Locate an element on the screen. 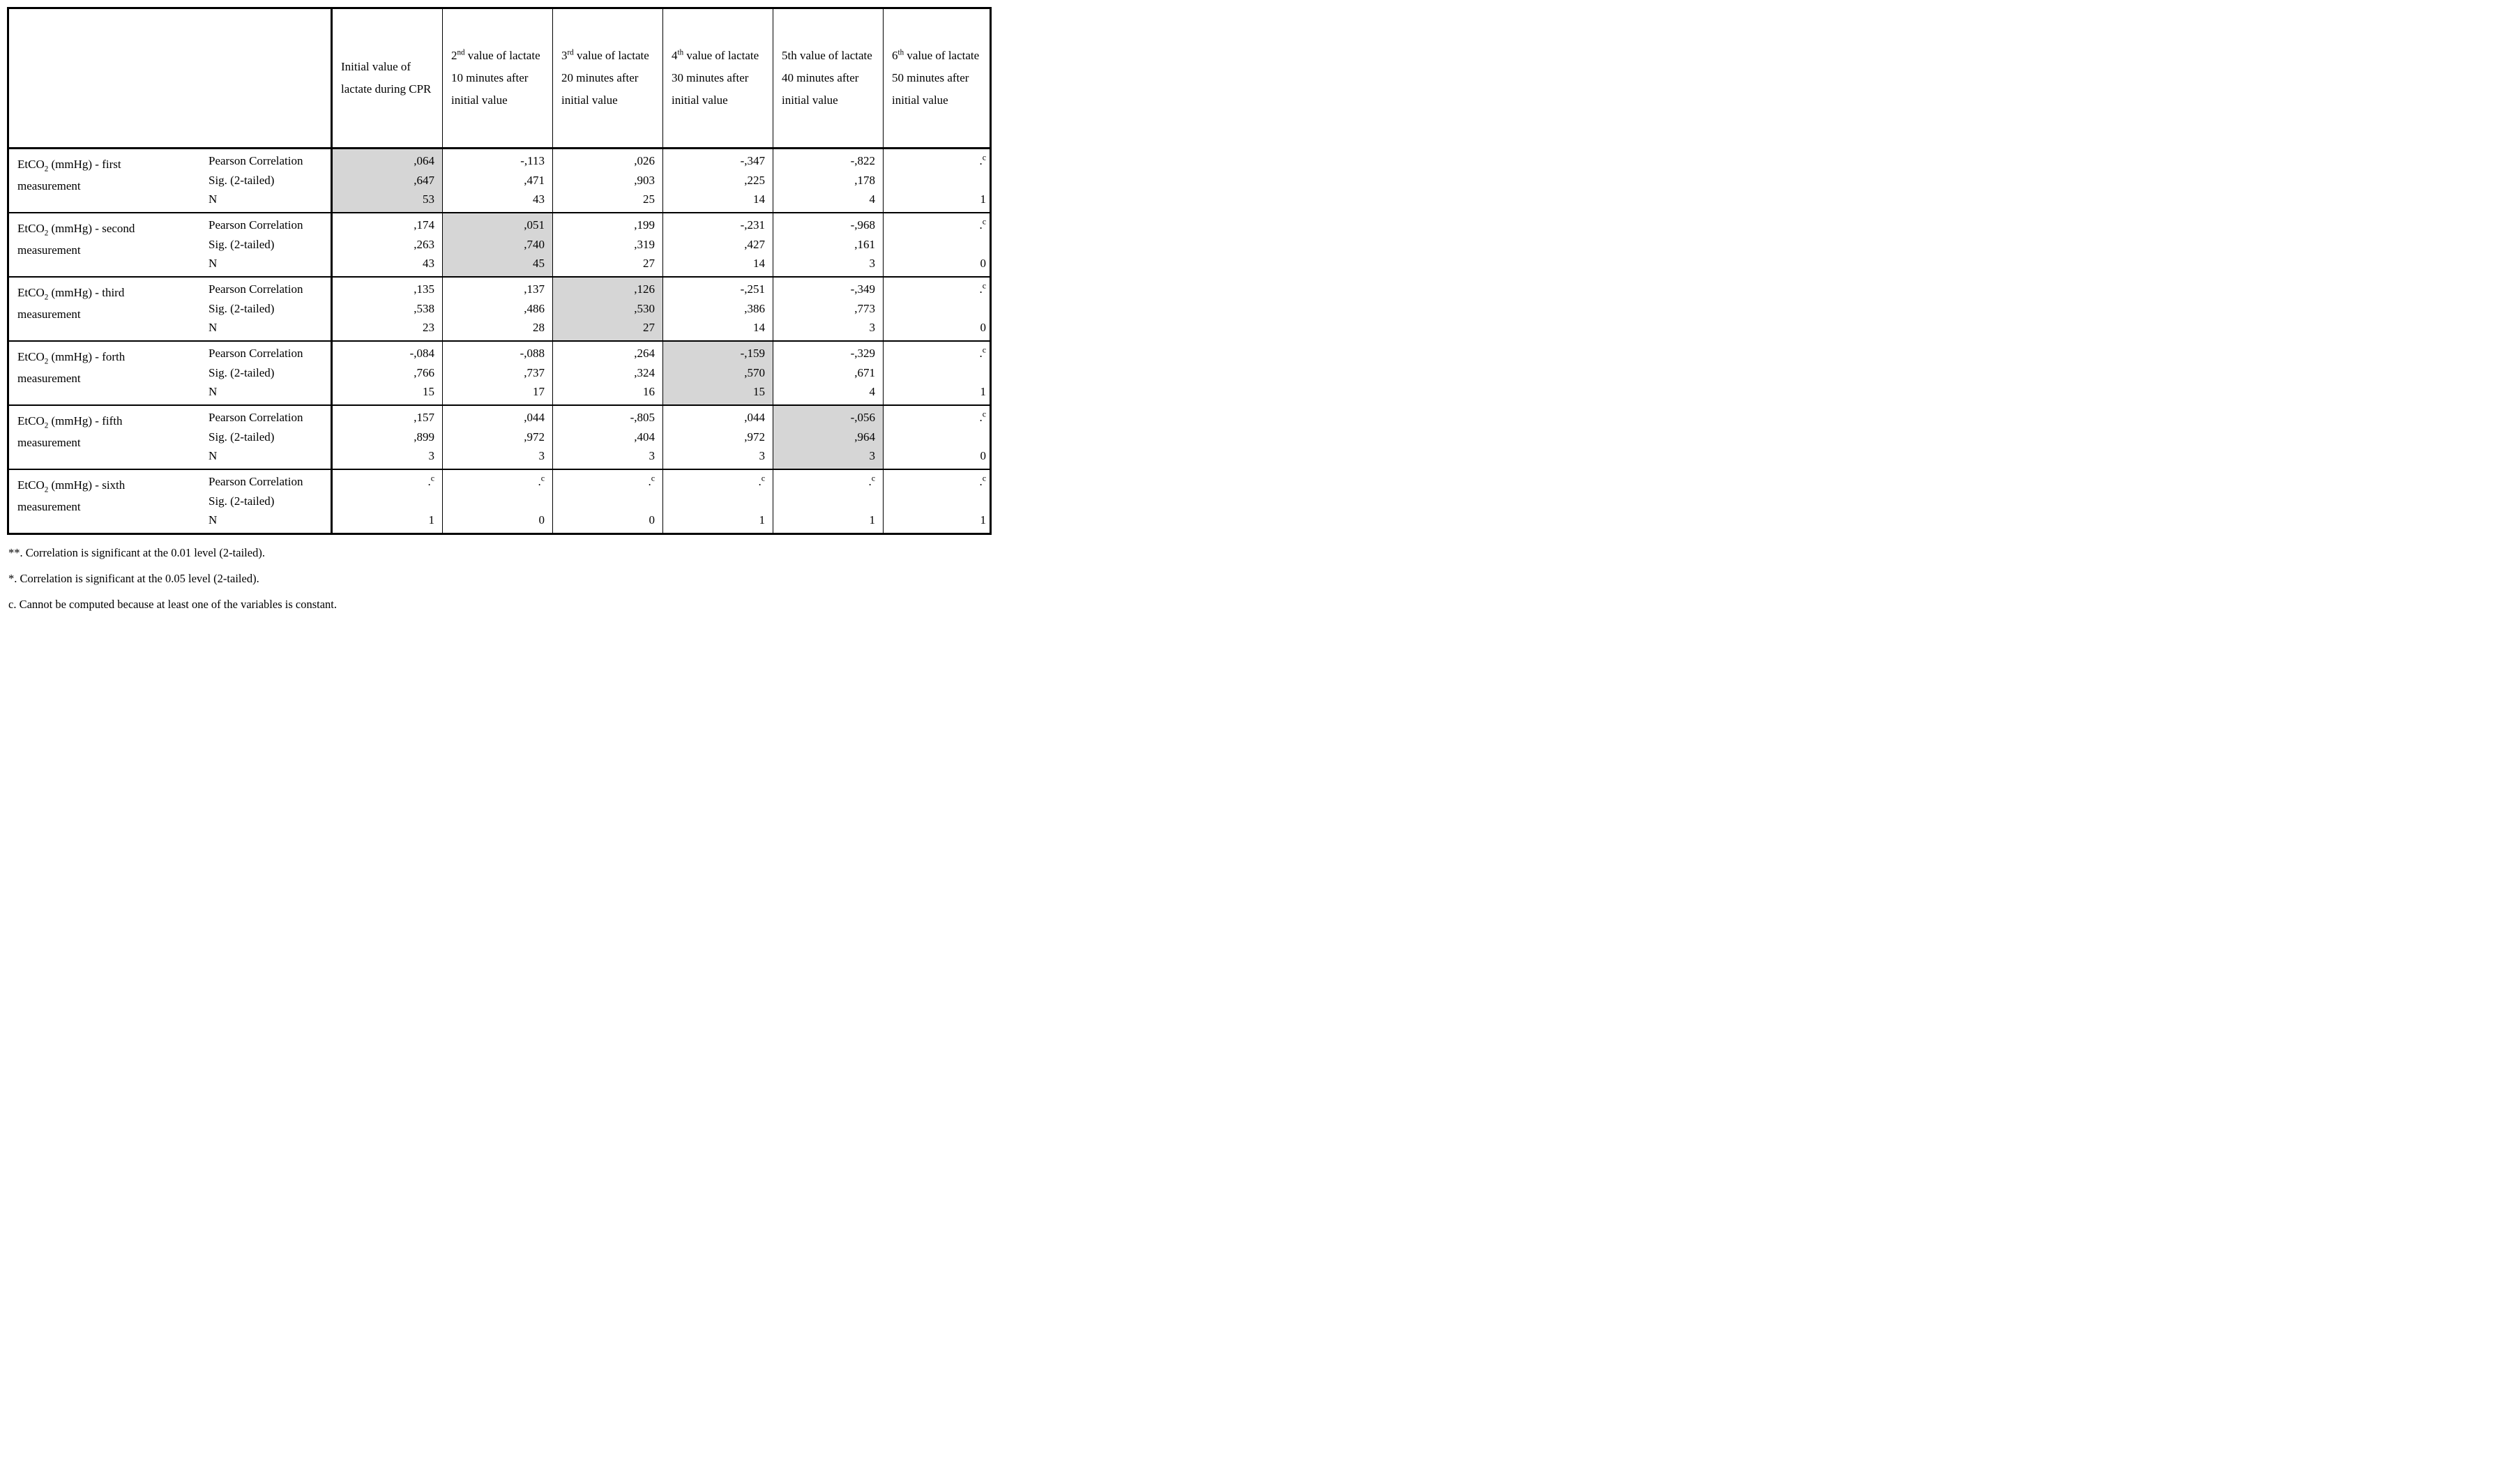  sig-value: ,263 is located at coordinates (424, 244).